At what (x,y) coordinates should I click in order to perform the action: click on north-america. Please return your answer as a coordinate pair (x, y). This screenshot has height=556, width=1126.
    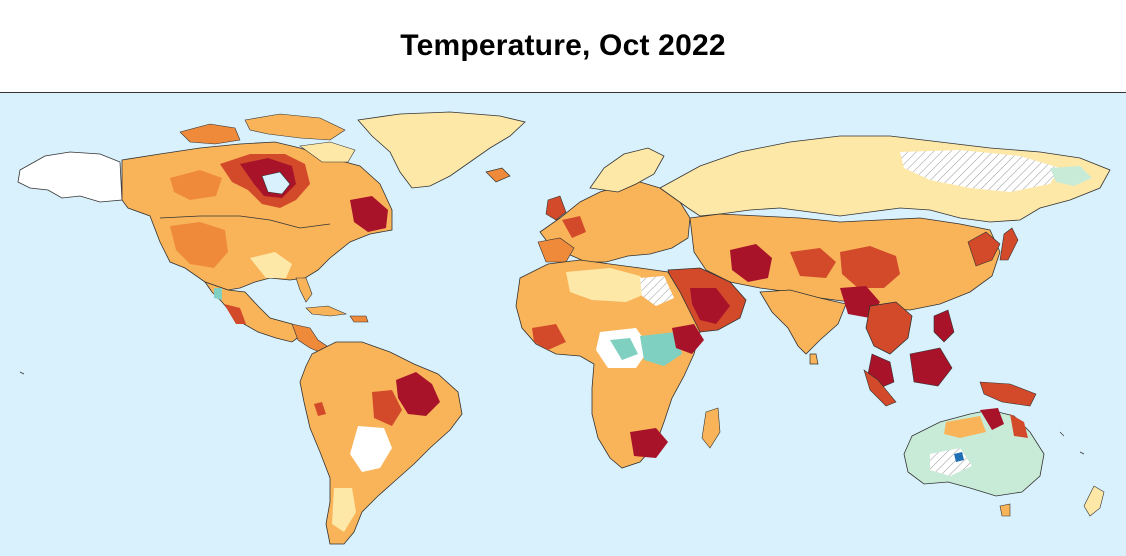
    Looking at the image, I should click on (205, 234).